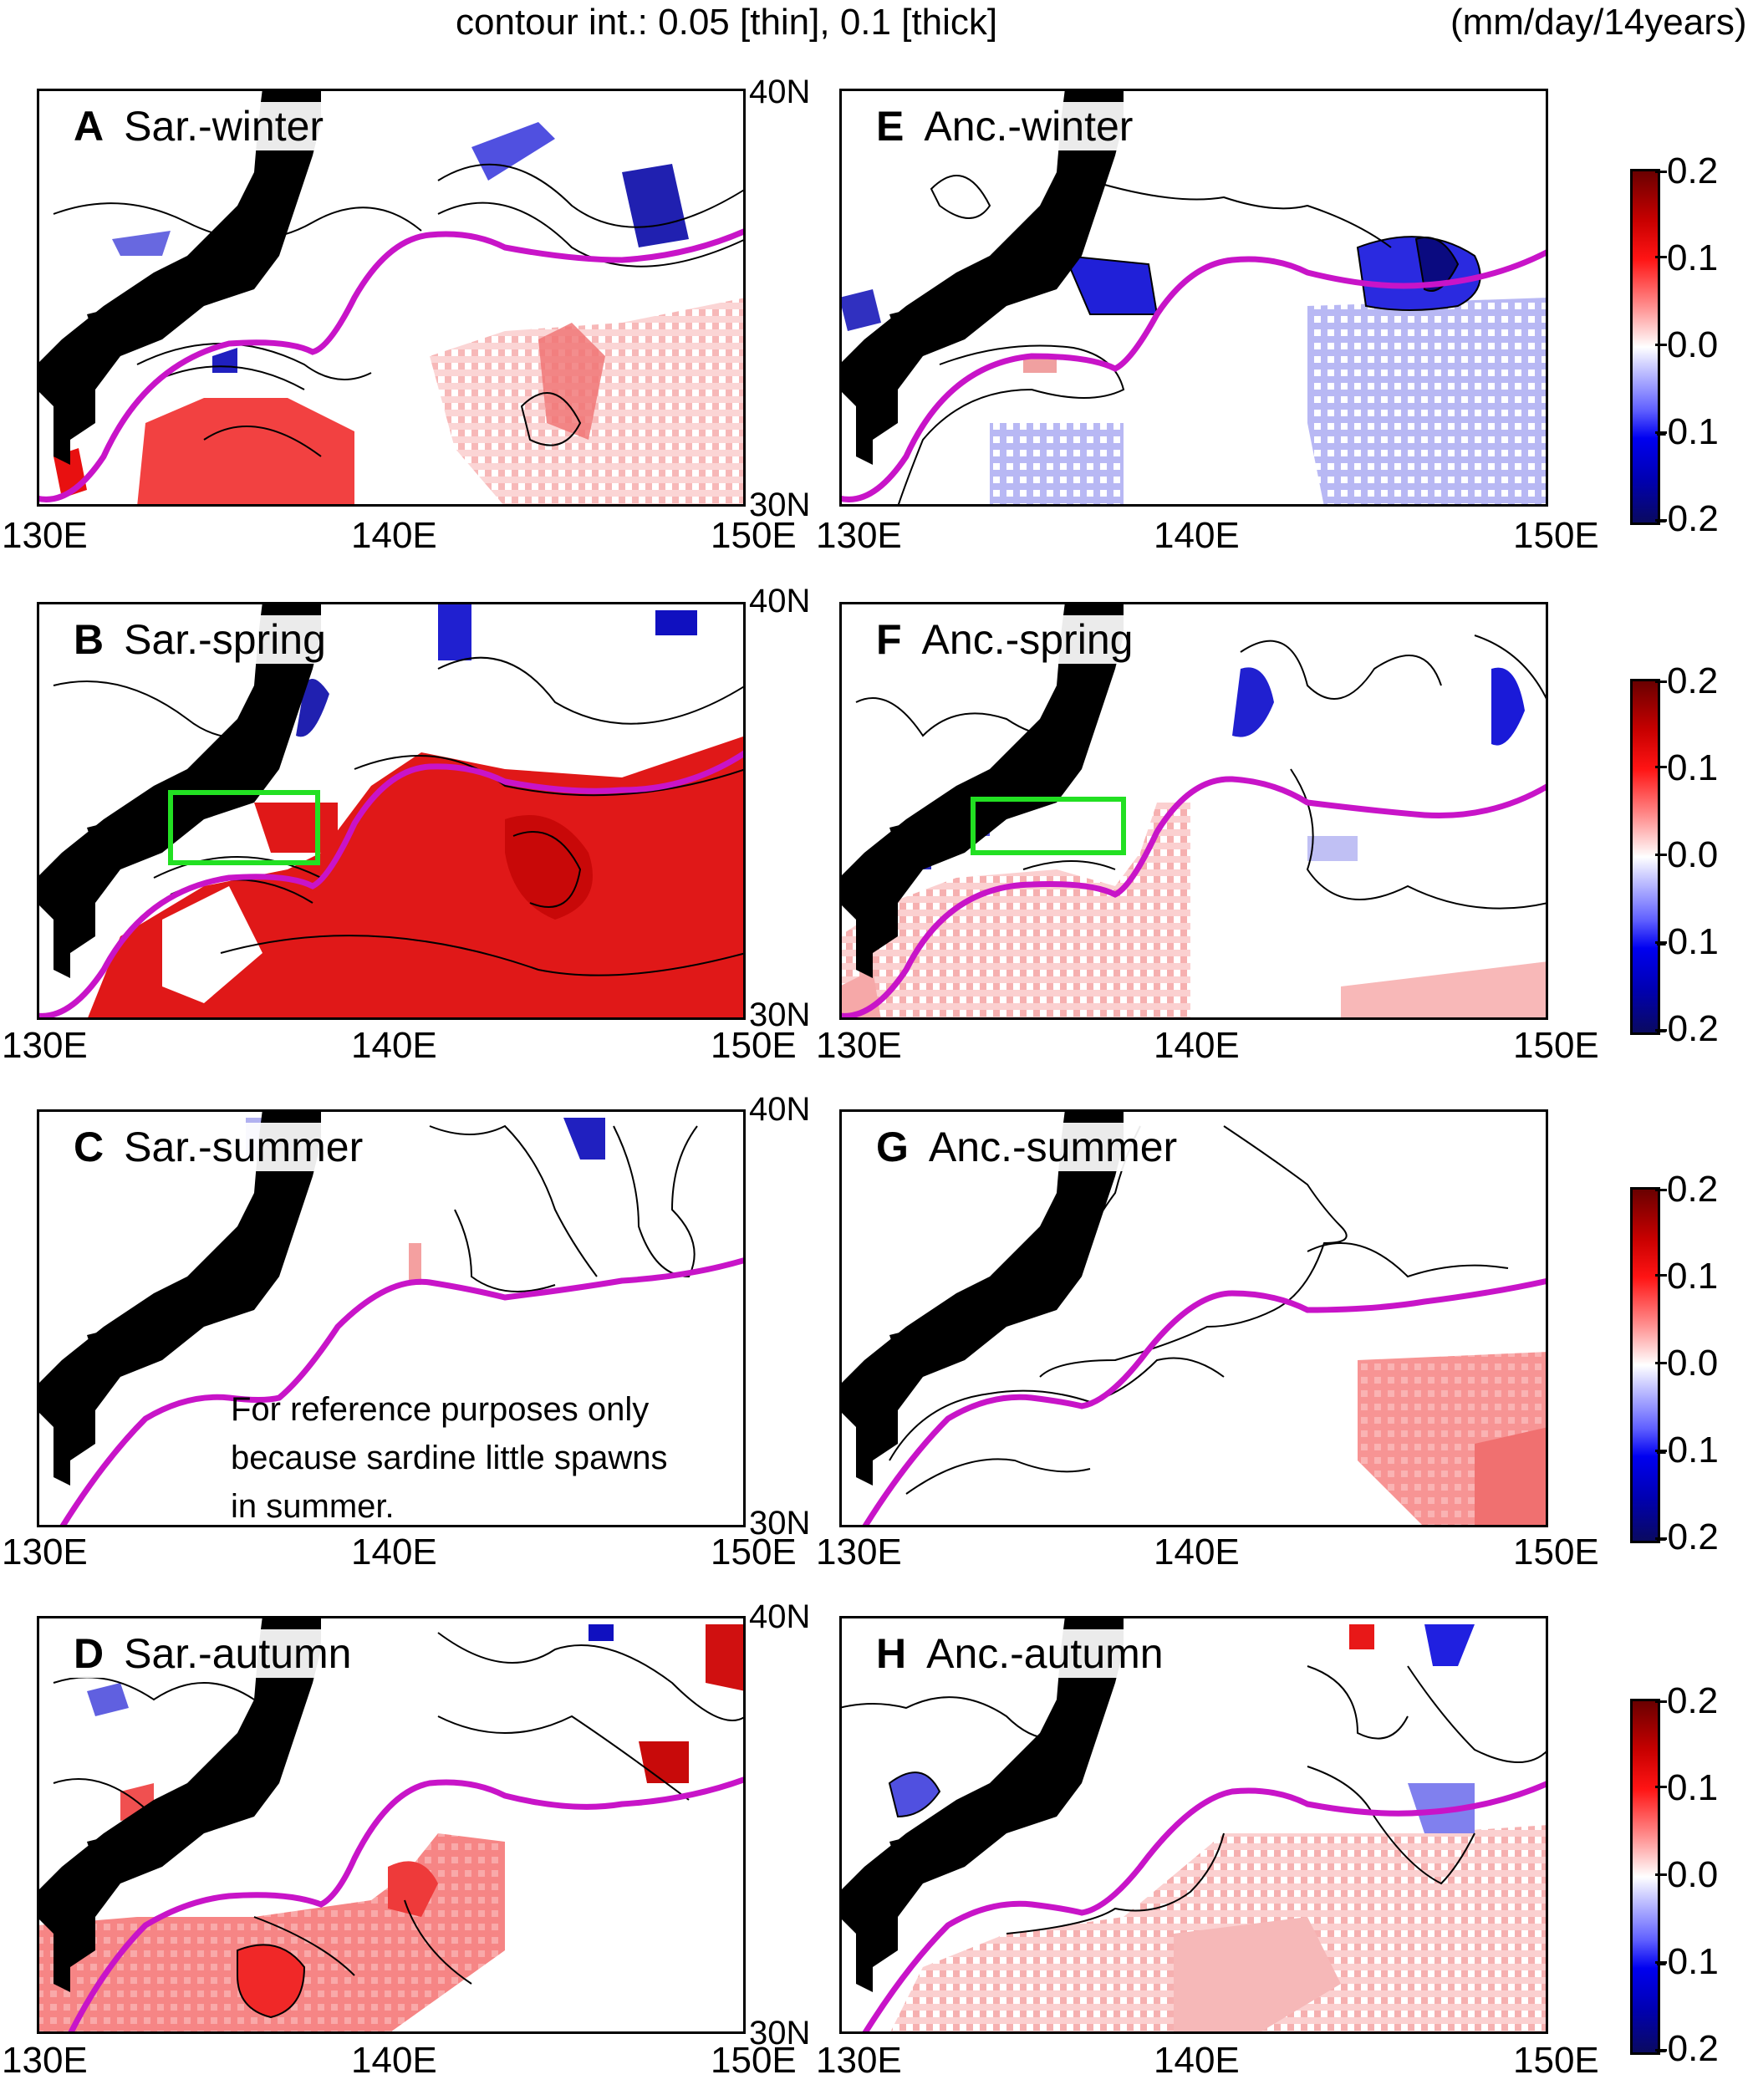 Image resolution: width=1753 pixels, height=2100 pixels. I want to click on panel-g-anchovy-summer: G Anc.-summer, so click(1193, 1318).